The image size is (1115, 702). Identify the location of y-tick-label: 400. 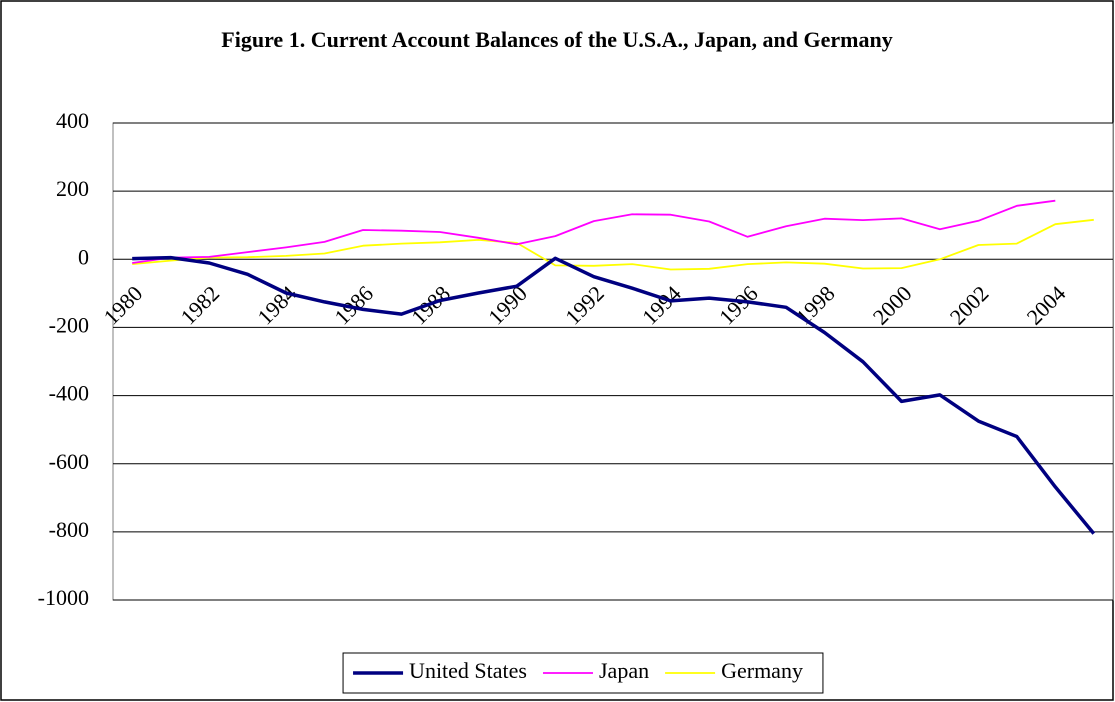
(72, 120).